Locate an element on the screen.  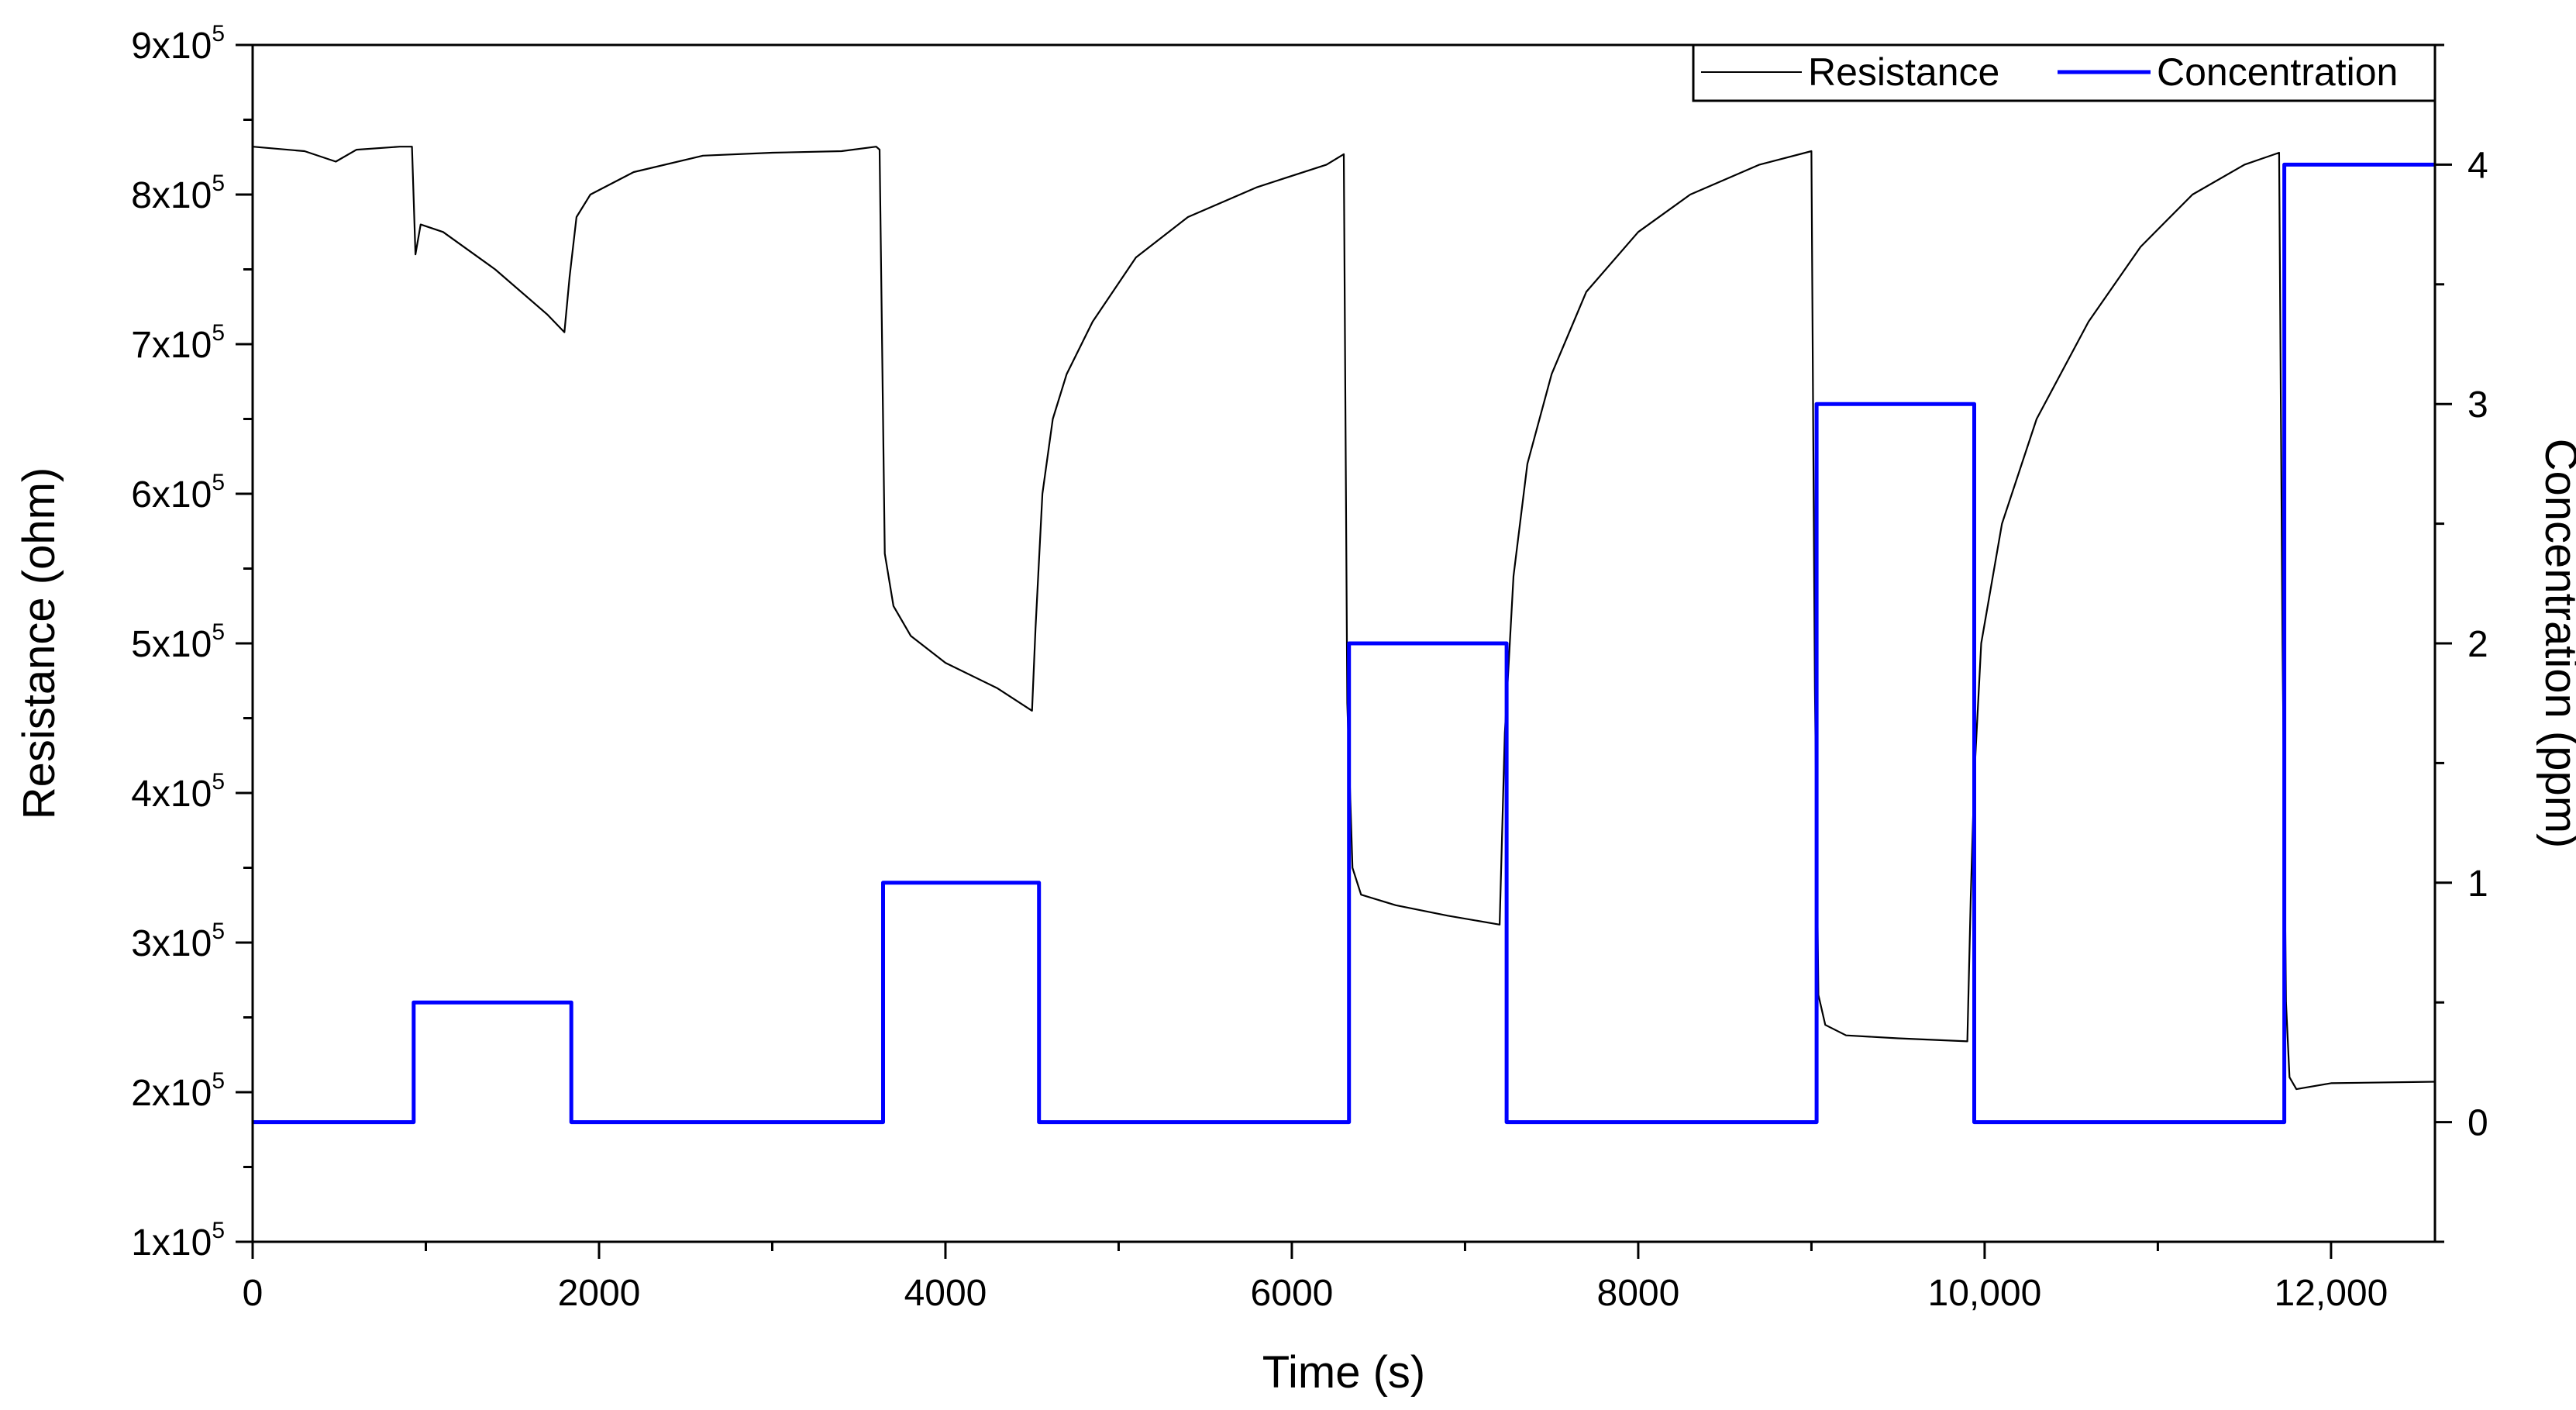
y2-tick-label: 3 is located at coordinates (2478, 405).